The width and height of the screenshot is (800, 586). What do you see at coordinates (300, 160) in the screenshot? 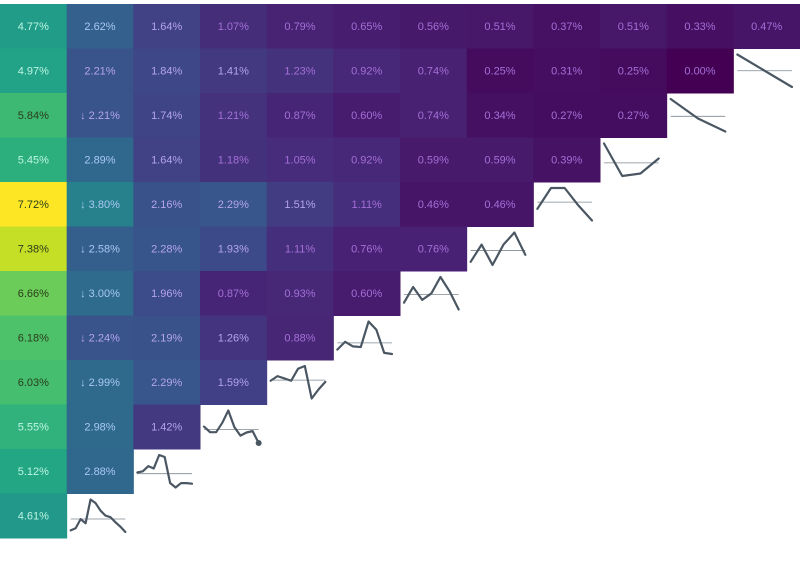
I see `heatmap-cell-r3-c4` at bounding box center [300, 160].